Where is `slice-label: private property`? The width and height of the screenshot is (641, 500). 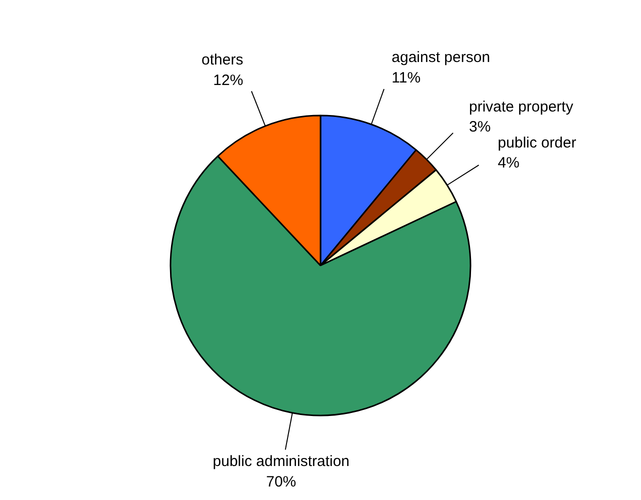
slice-label: private property is located at coordinates (521, 107).